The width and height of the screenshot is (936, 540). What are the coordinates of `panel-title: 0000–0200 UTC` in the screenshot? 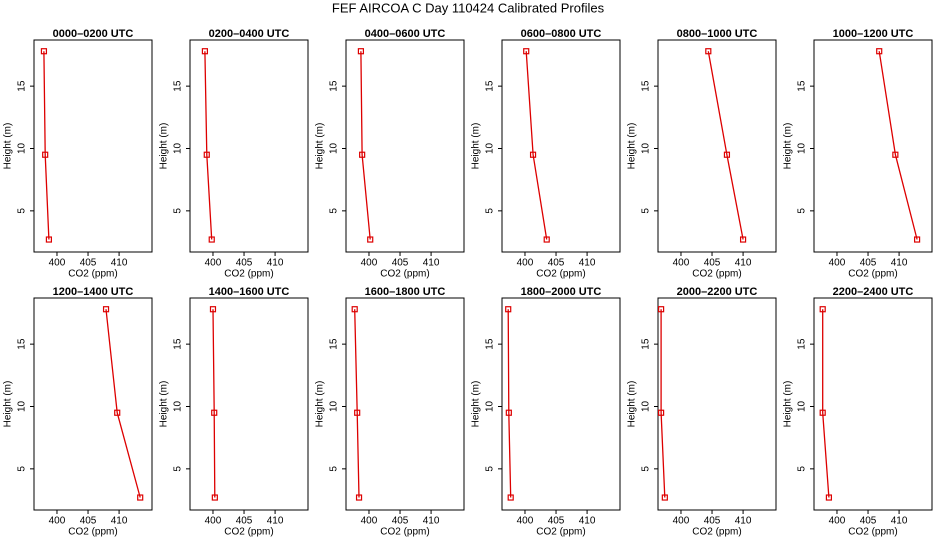 It's located at (93, 34).